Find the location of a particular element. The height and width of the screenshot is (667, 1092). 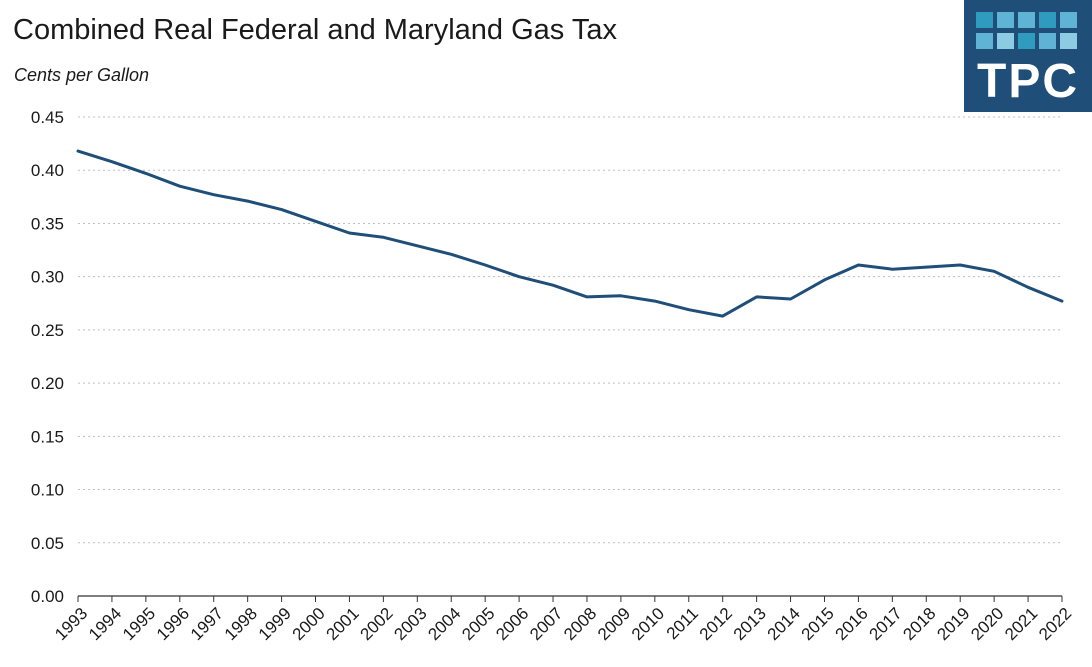

x-tick-label: 2006 is located at coordinates (512, 624).